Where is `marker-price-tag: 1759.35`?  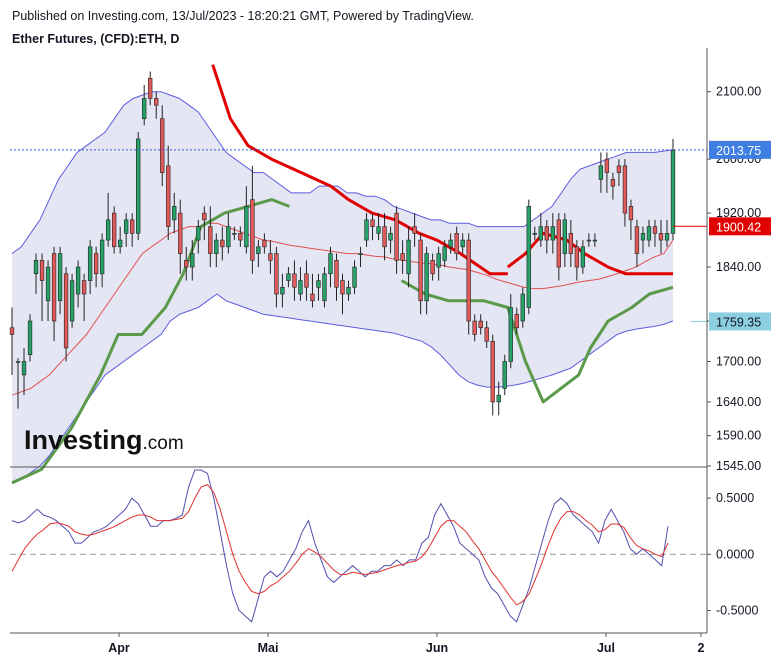 marker-price-tag: 1759.35 is located at coordinates (738, 322).